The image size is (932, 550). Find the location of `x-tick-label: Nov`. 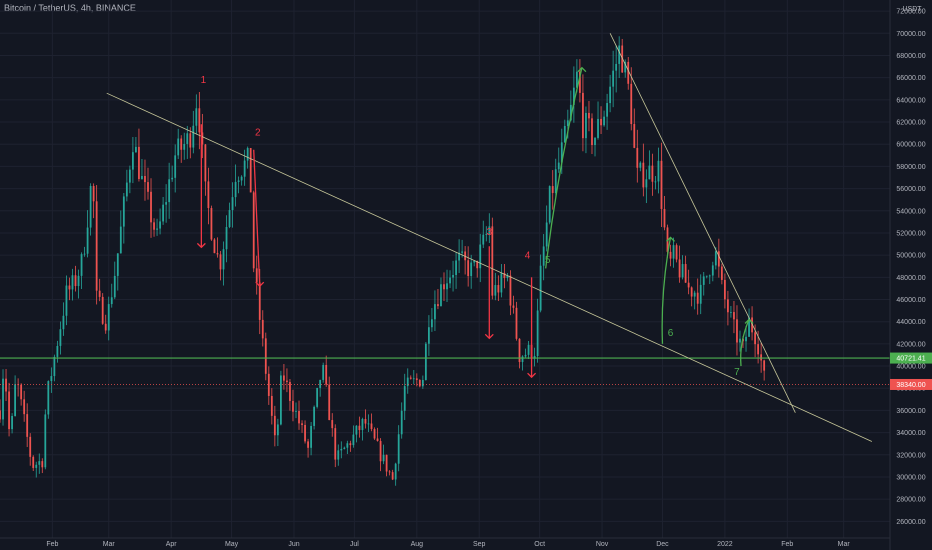

x-tick-label: Nov is located at coordinates (602, 544).